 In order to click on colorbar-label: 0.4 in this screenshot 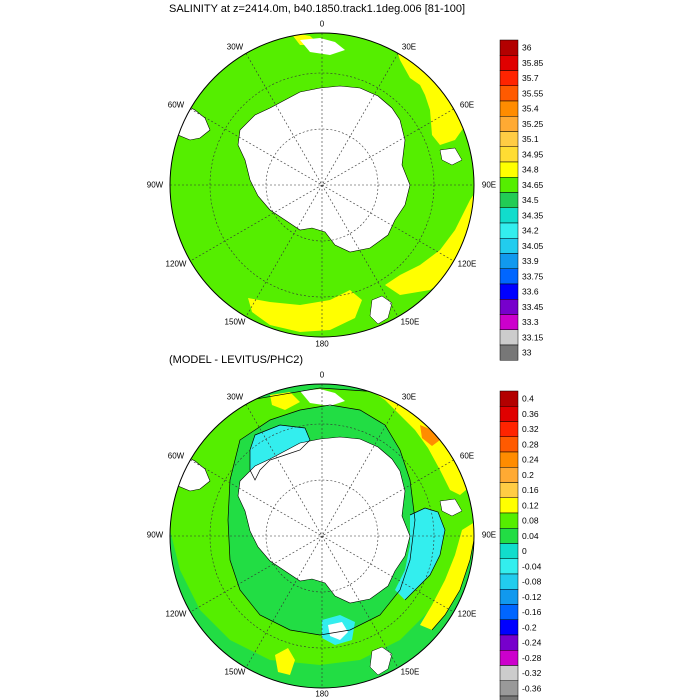, I will do `click(528, 399)`.